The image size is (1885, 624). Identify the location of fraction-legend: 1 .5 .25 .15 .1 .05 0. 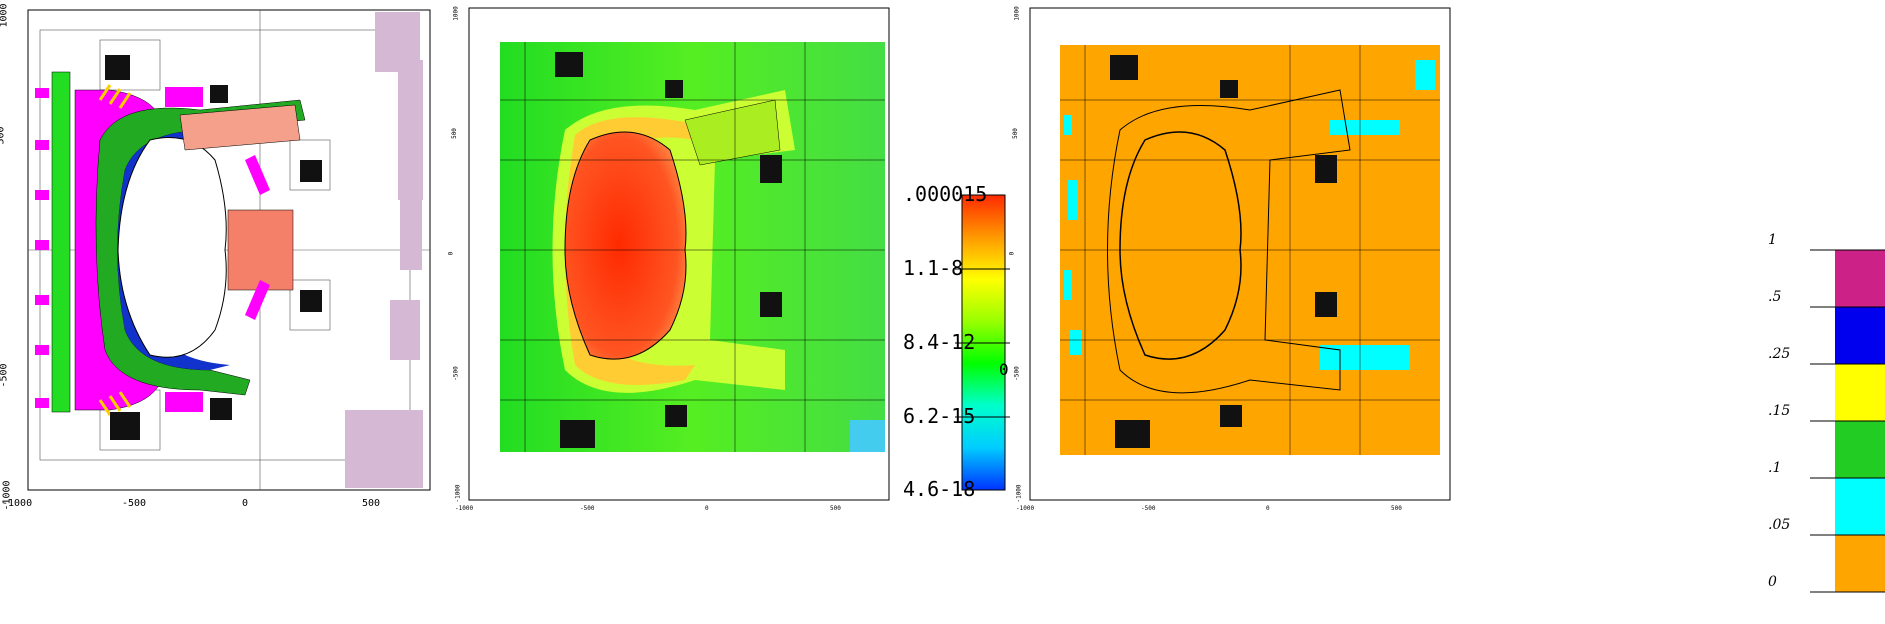
(1822, 420).